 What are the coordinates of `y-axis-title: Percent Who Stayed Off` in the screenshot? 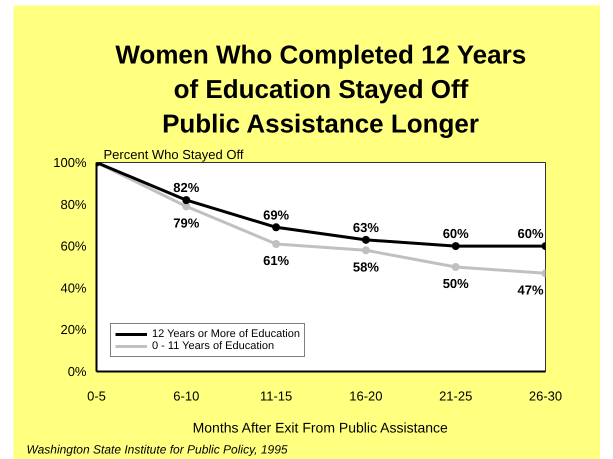 It's located at (174, 154).